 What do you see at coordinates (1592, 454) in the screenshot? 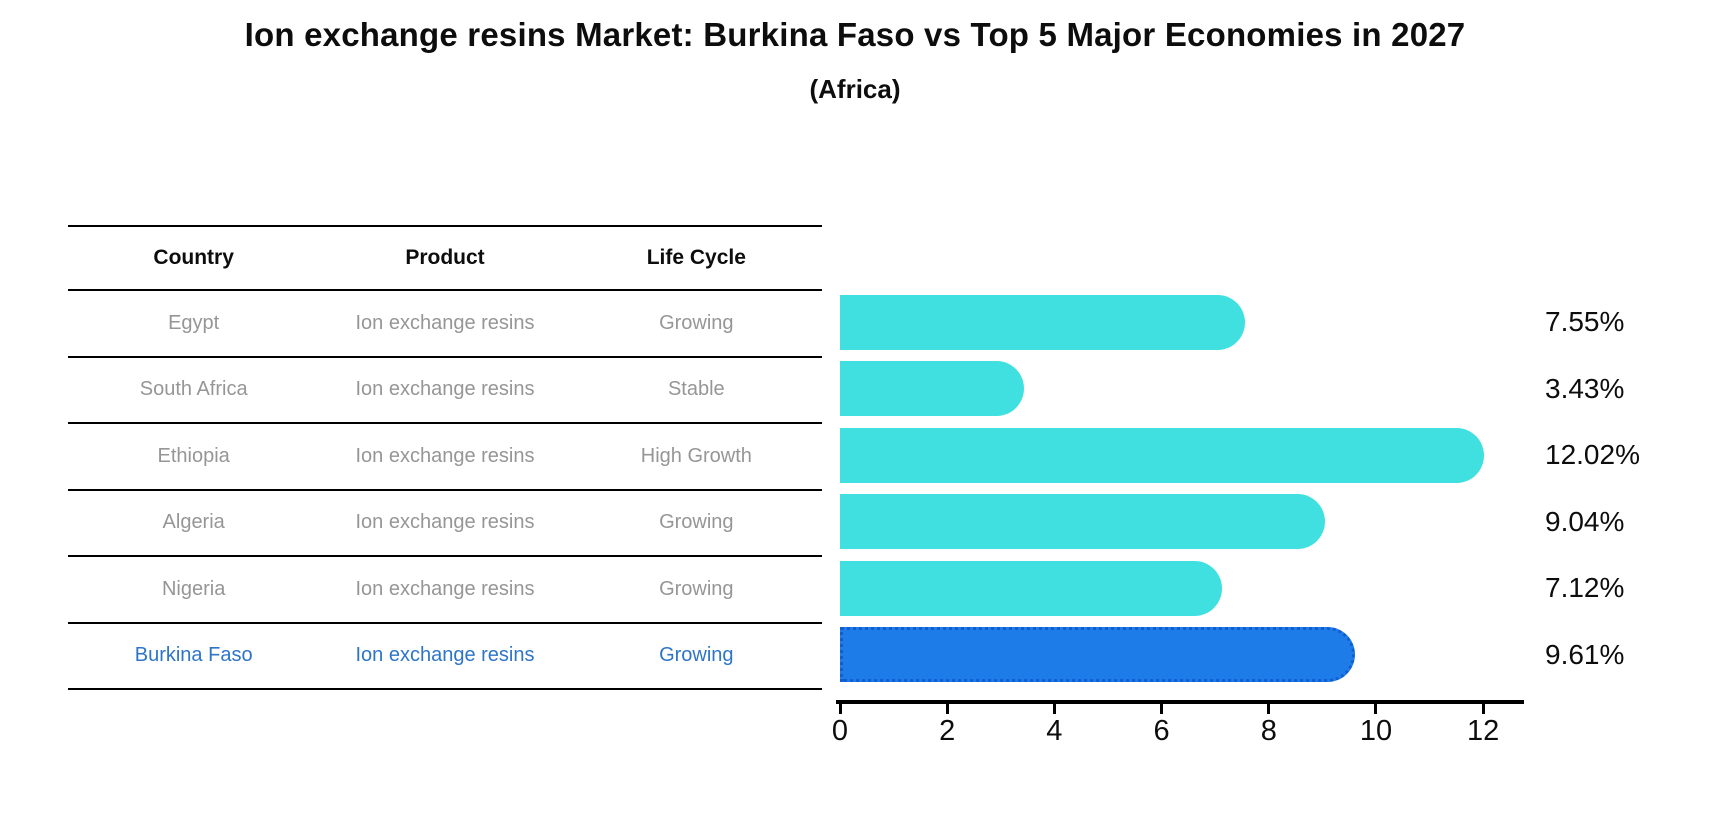
I see `value-label-ethiopia: 12.02%` at bounding box center [1592, 454].